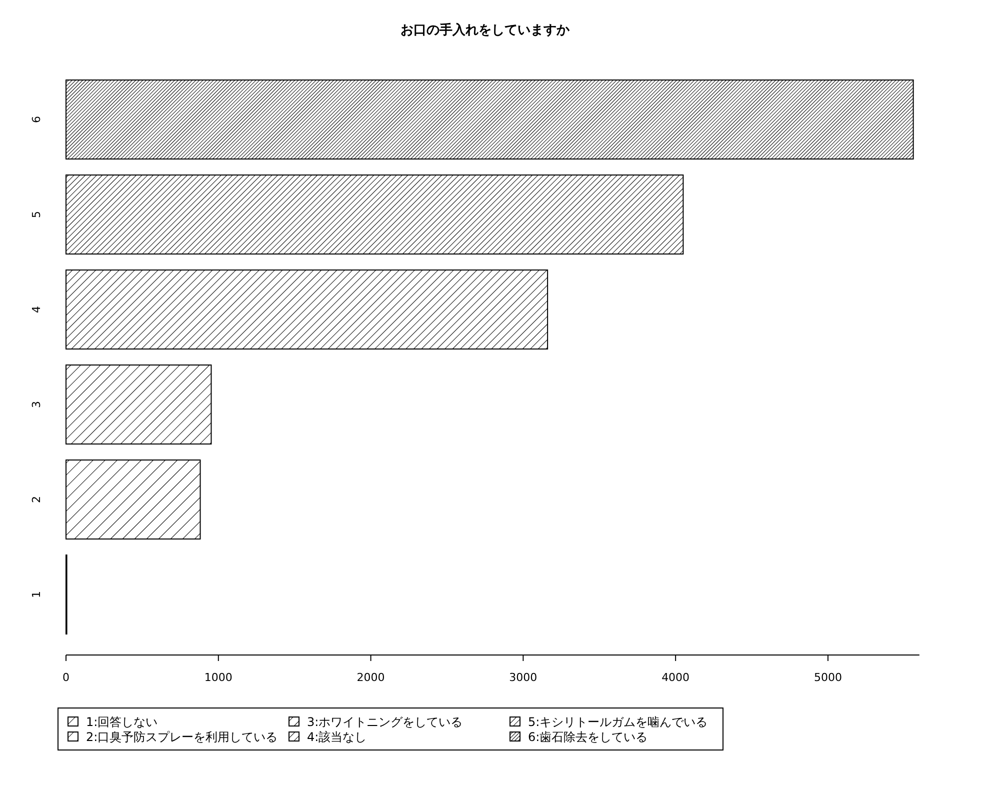 Image resolution: width=1000 pixels, height=800 pixels. What do you see at coordinates (36, 404) in the screenshot?
I see `y-tick-label: 3` at bounding box center [36, 404].